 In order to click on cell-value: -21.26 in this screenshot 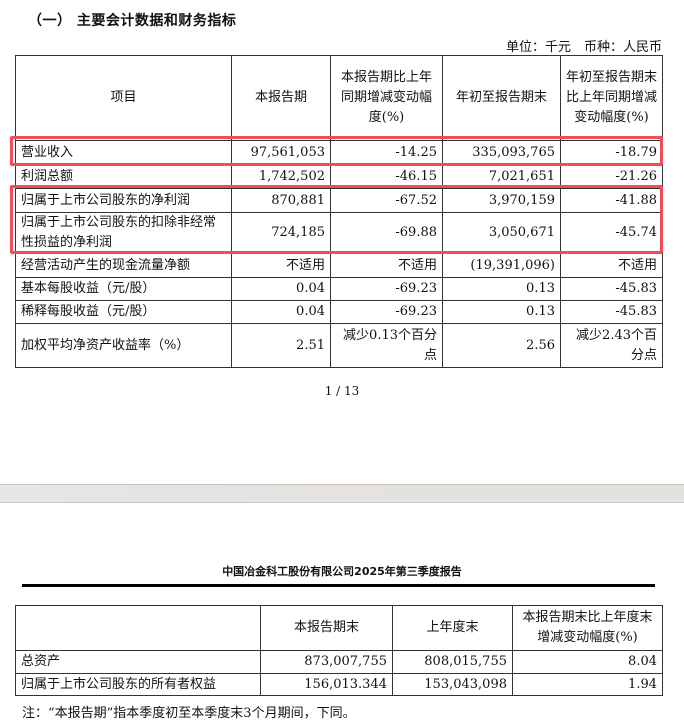, I will do `click(611, 177)`.